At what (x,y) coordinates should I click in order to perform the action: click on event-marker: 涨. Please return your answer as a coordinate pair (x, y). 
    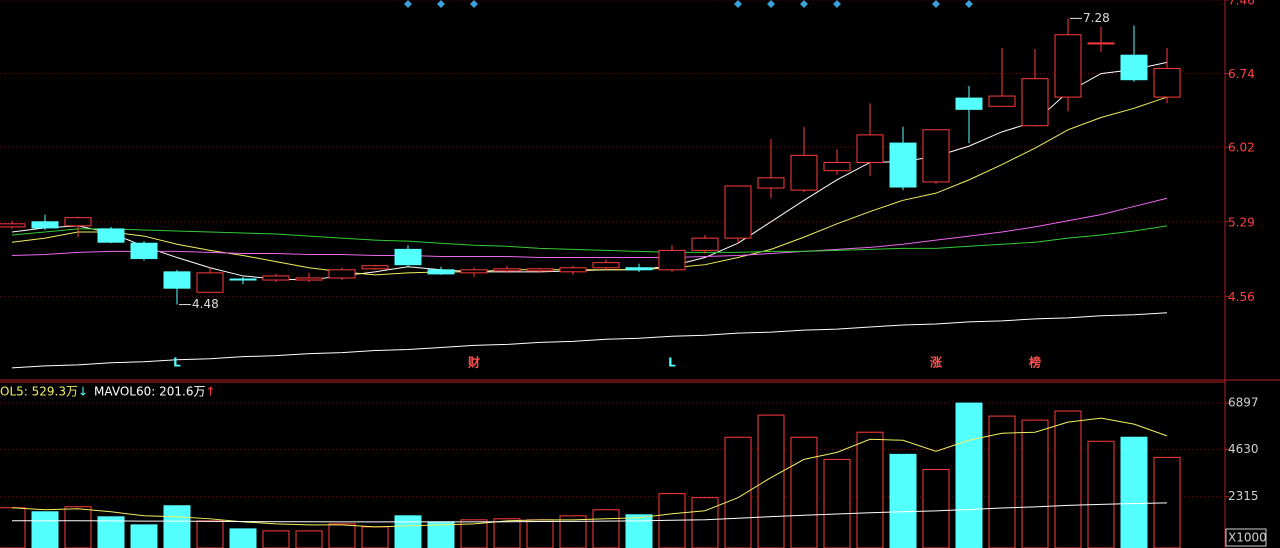
    Looking at the image, I should click on (936, 362).